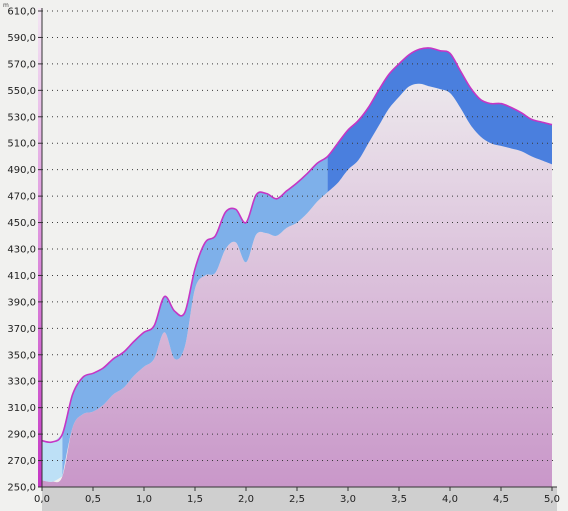 This screenshot has height=511, width=568. I want to click on x-tick-labels: 0,0 0,5 1,0 1,5 2,0 2,5 3,0 3,5 4,0 4,5 5,0, so click(297, 496).